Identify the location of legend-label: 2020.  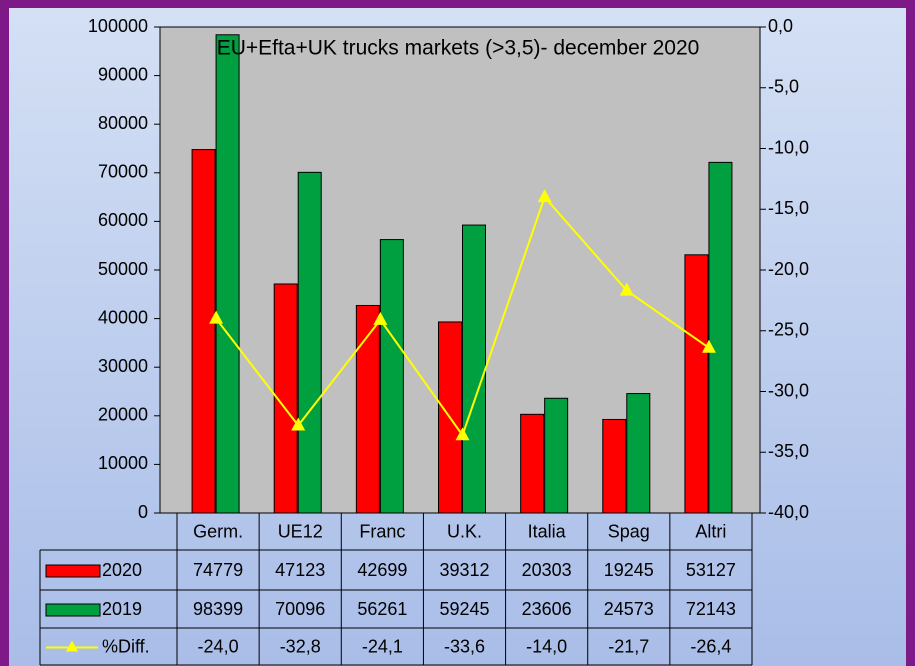
(122, 570).